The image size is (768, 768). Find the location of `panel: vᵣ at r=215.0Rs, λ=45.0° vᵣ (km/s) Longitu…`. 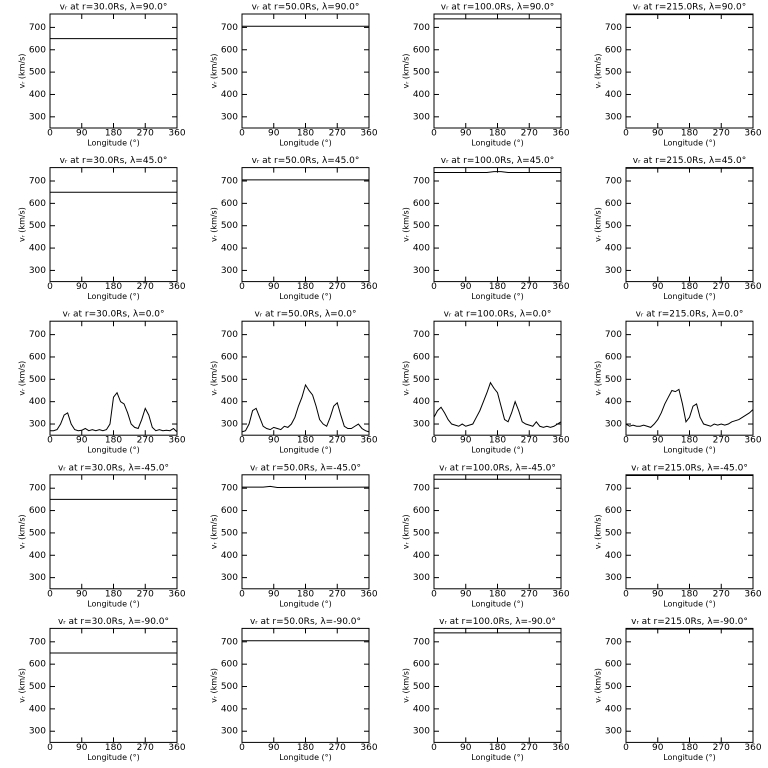

panel: vᵣ at r=215.0Rs, λ=45.0° vᵣ (km/s) Longitu… is located at coordinates (678, 228).